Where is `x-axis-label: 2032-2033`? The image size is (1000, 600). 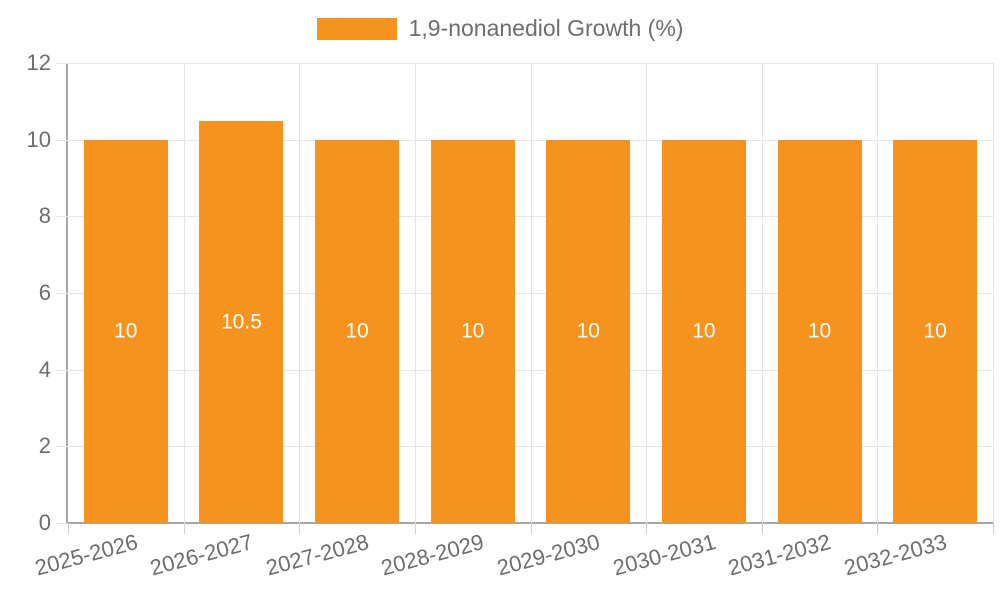 x-axis-label: 2032-2033 is located at coordinates (895, 555).